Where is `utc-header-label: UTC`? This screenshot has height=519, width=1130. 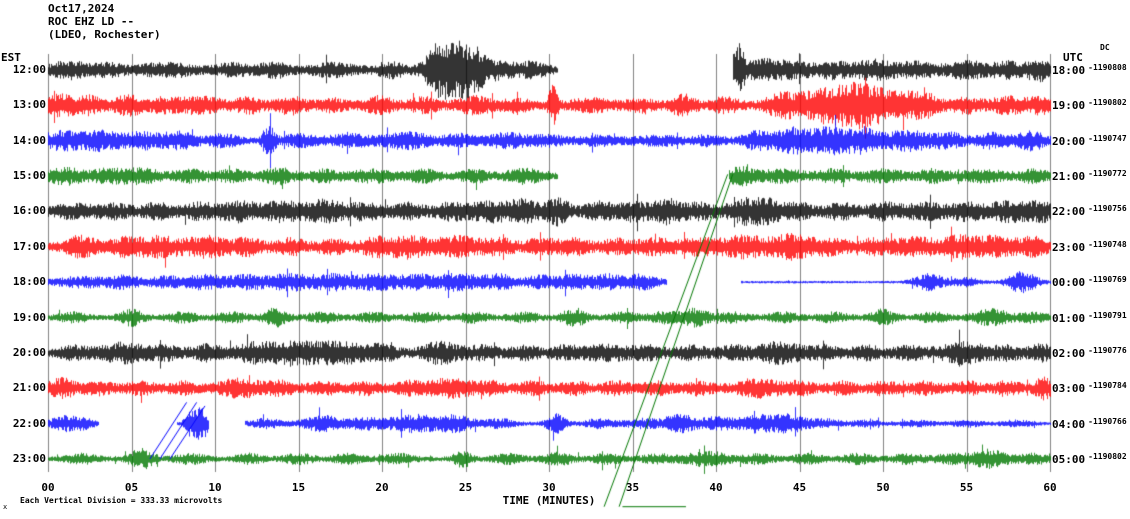 utc-header-label: UTC is located at coordinates (1073, 57).